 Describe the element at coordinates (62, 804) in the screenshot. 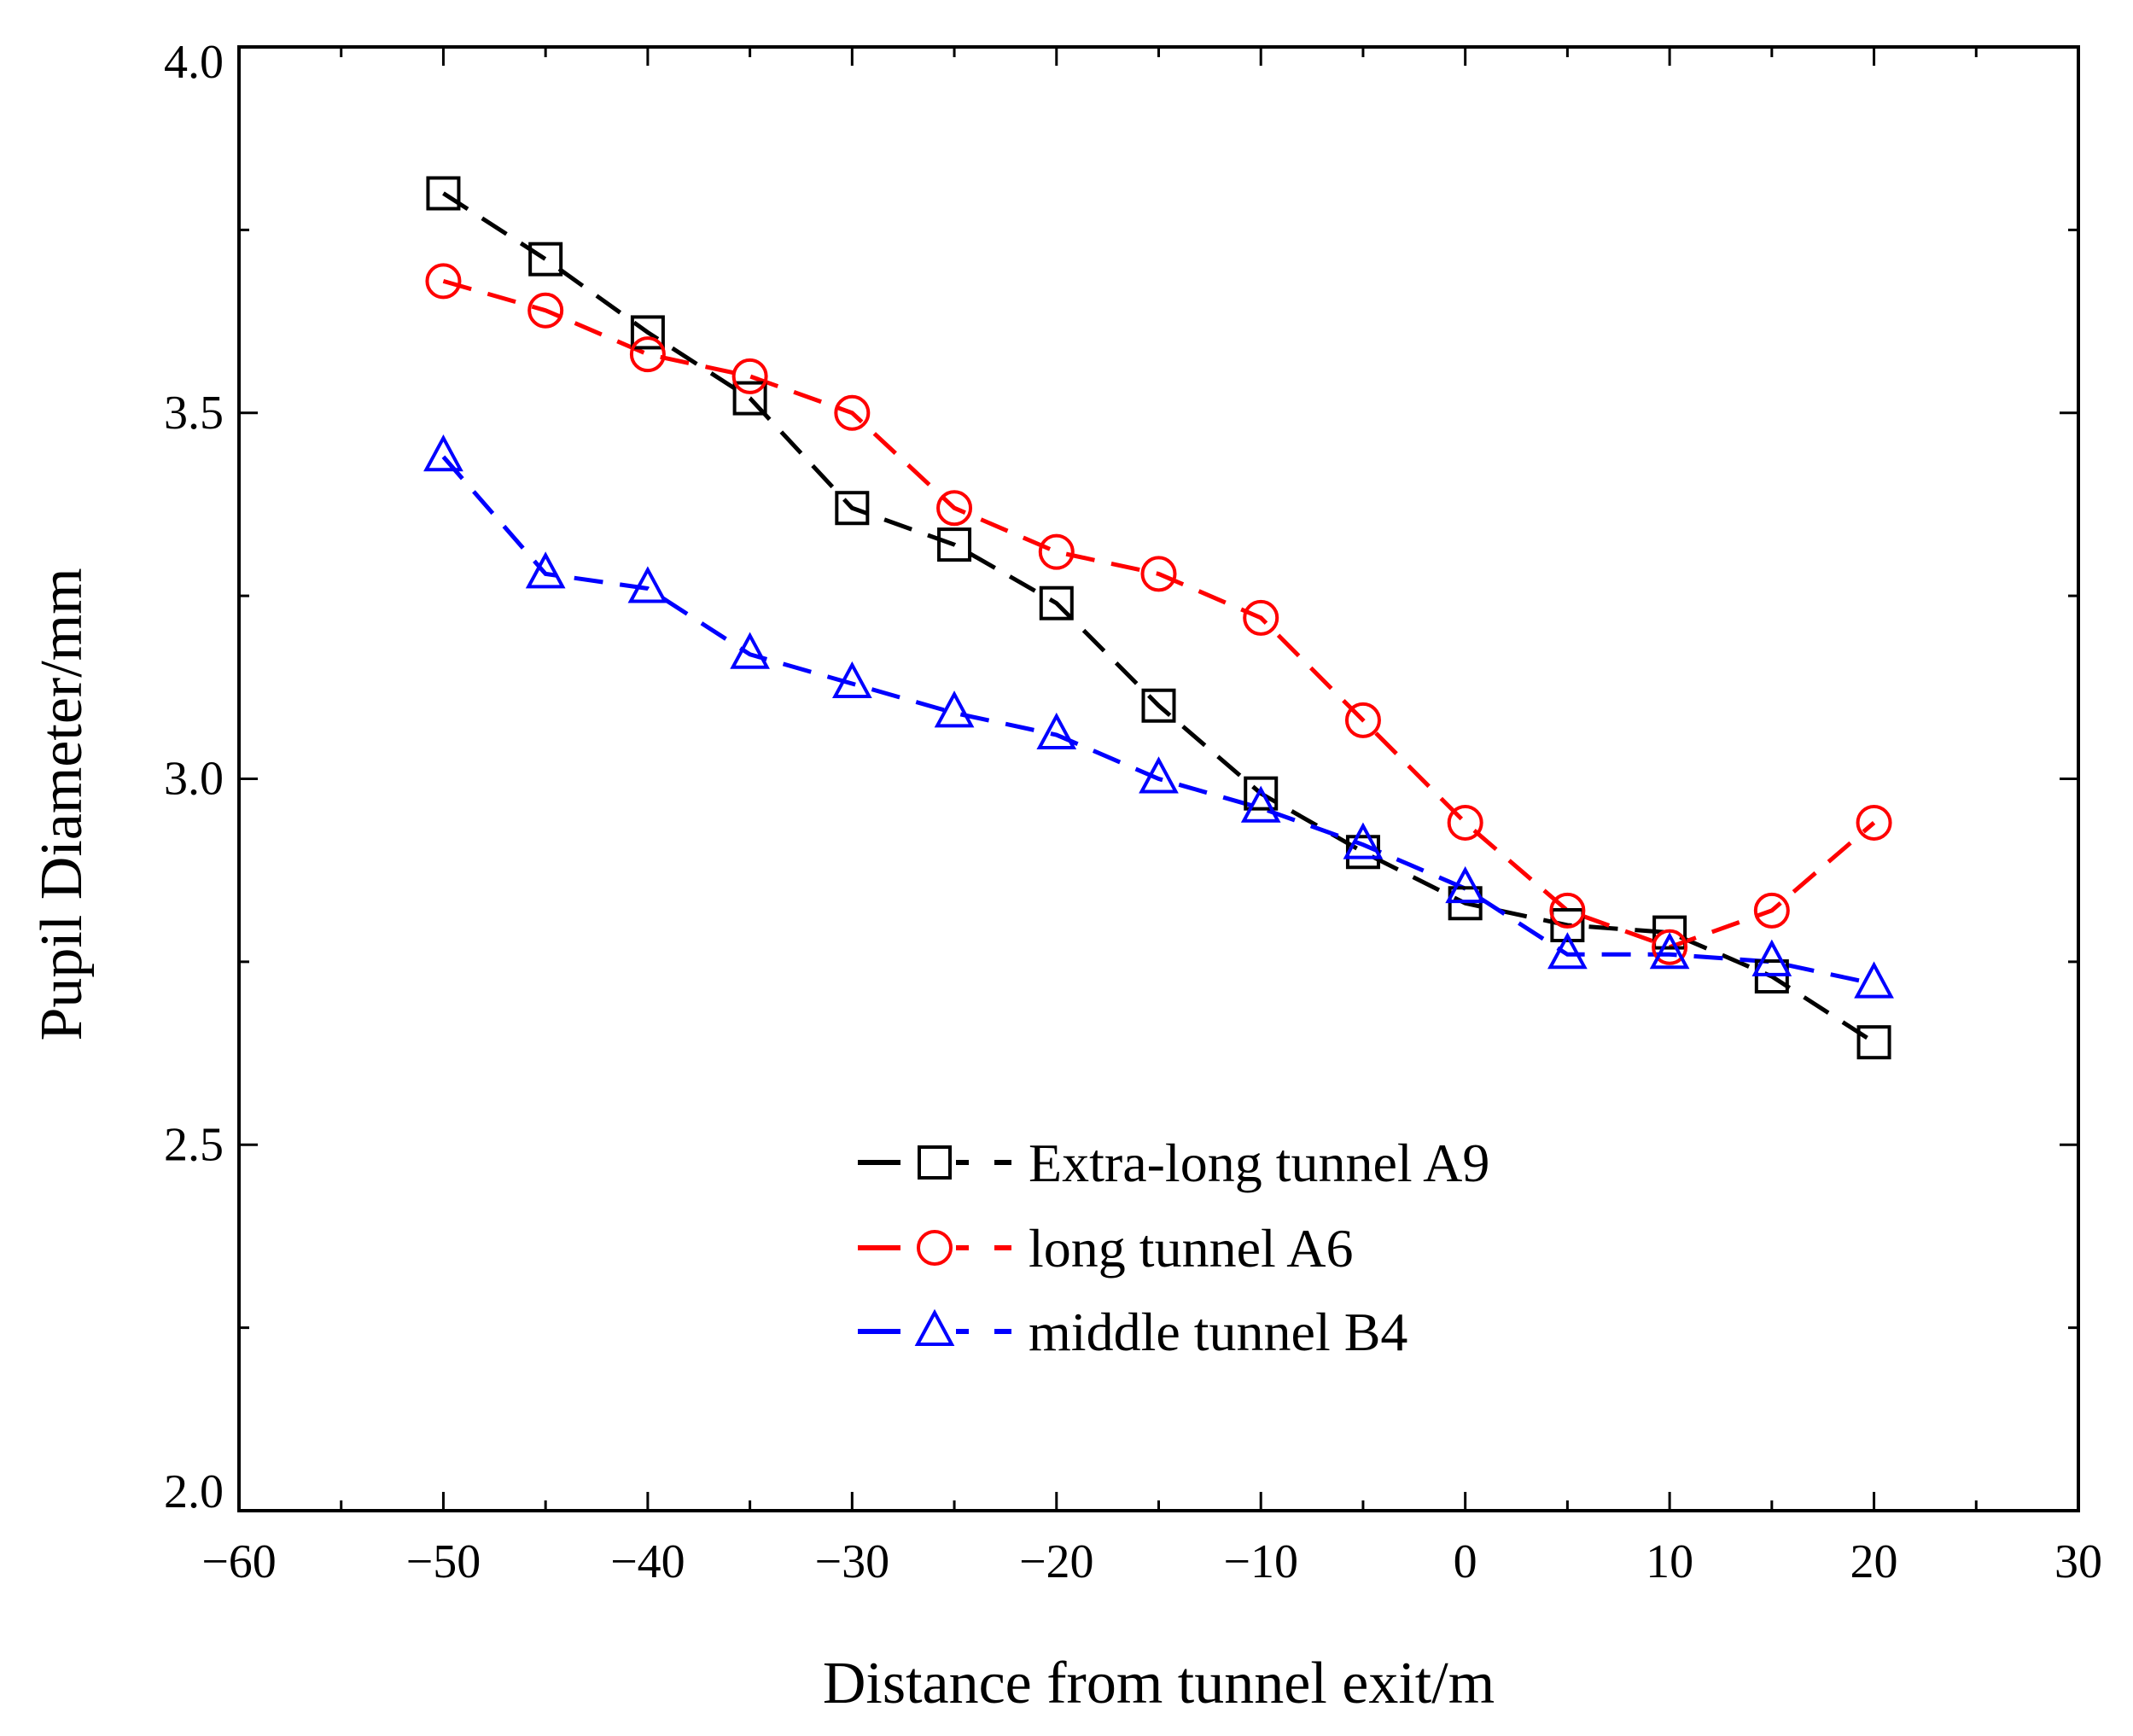

I see `y-axis-title: Pupil Diameter/mm` at that location.